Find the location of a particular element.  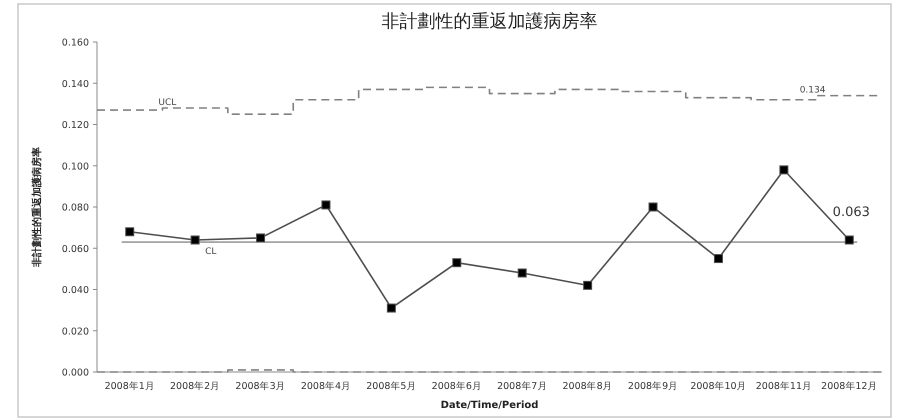

x-tick-label: 2008年10月 is located at coordinates (718, 386).